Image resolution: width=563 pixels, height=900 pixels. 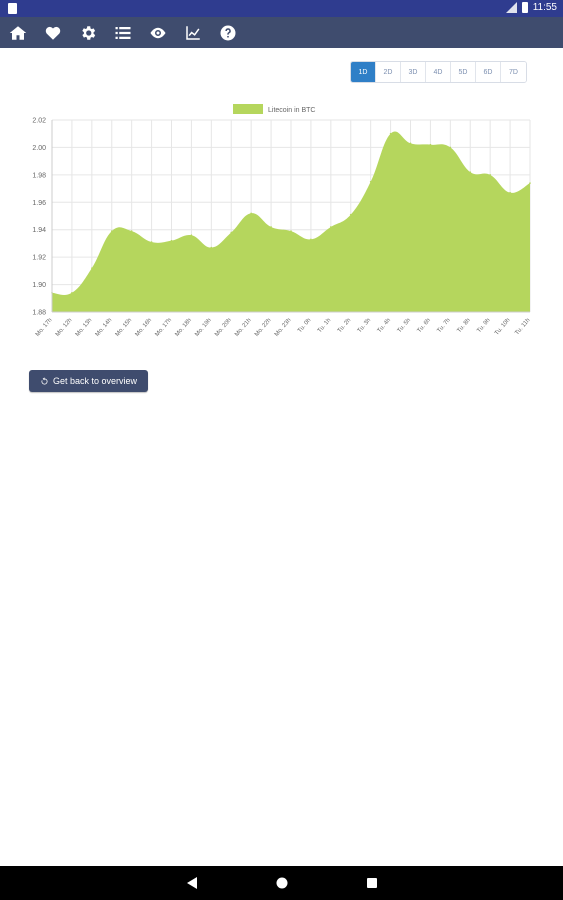 What do you see at coordinates (228, 33) in the screenshot?
I see `help-icon` at bounding box center [228, 33].